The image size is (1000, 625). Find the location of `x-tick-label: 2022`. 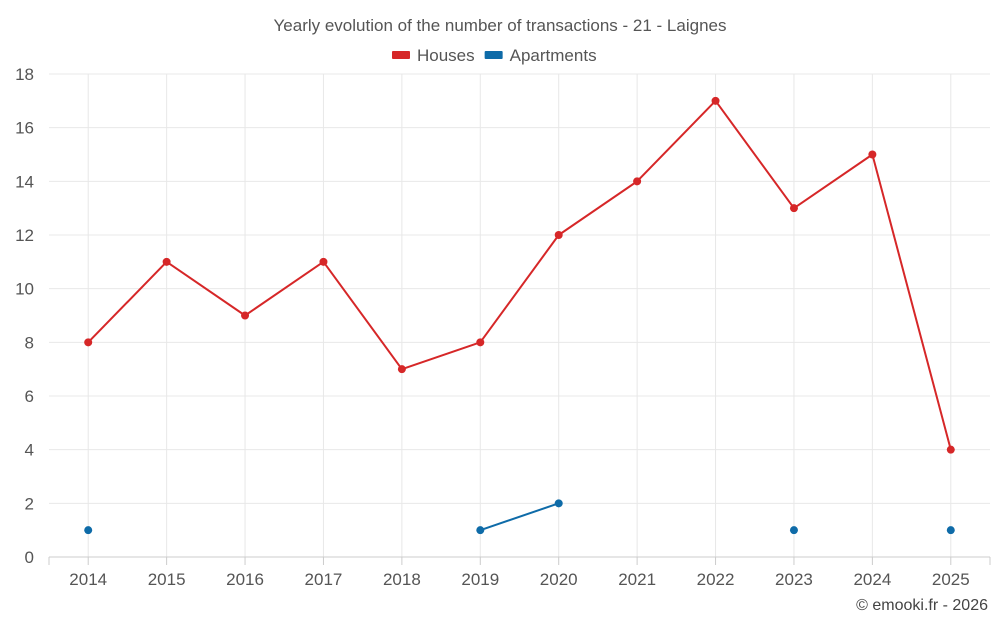

x-tick-label: 2022 is located at coordinates (716, 579).